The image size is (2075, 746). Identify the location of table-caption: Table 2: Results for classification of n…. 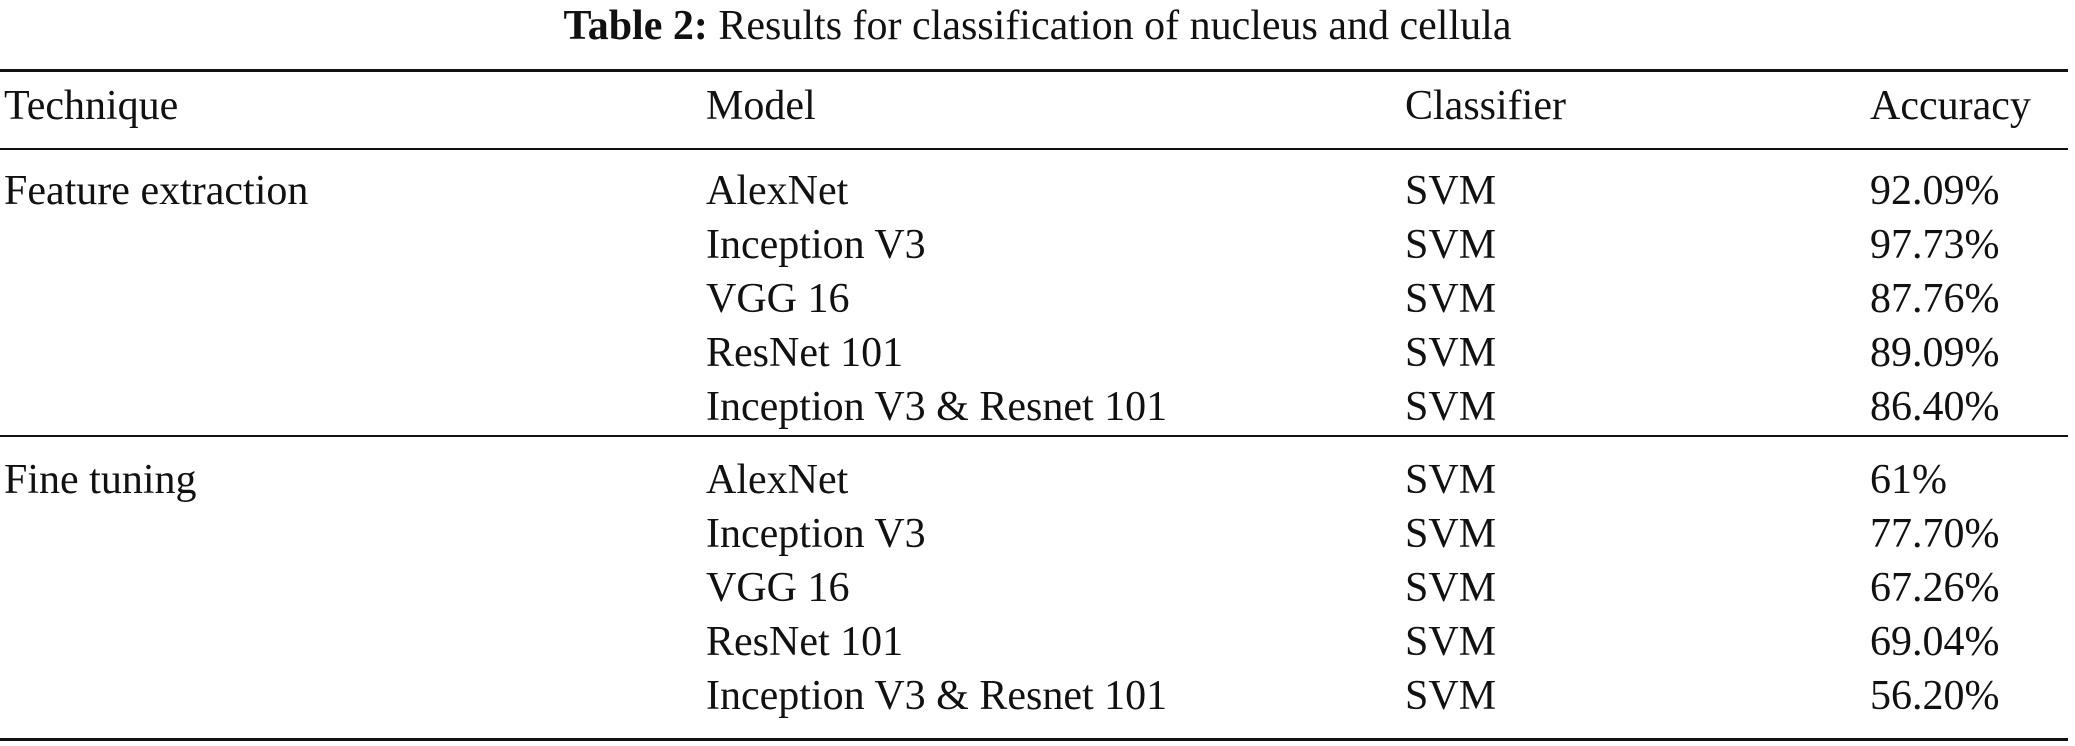
(1037, 26).